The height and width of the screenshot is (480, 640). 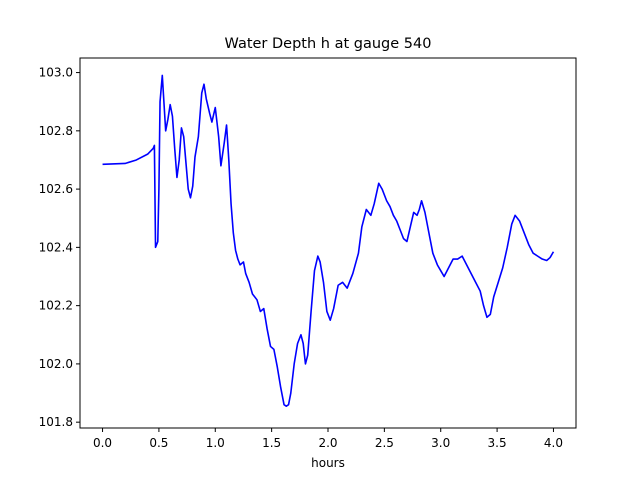 What do you see at coordinates (497, 443) in the screenshot?
I see `x-tick-label: 3.5` at bounding box center [497, 443].